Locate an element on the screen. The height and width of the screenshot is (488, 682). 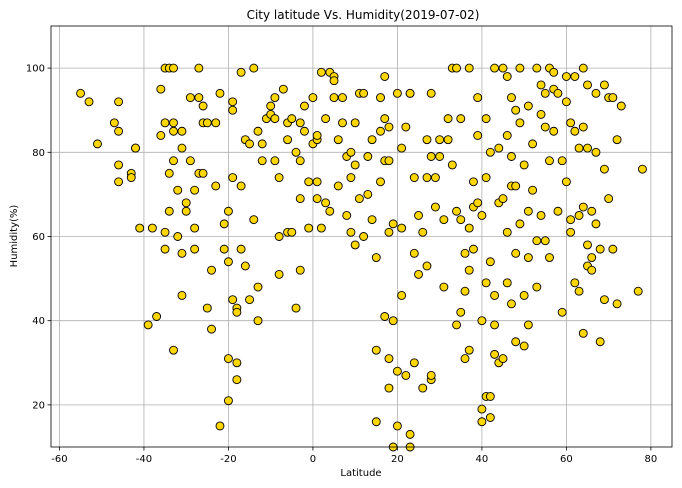
y-tick-label: 40 is located at coordinates (38, 321).